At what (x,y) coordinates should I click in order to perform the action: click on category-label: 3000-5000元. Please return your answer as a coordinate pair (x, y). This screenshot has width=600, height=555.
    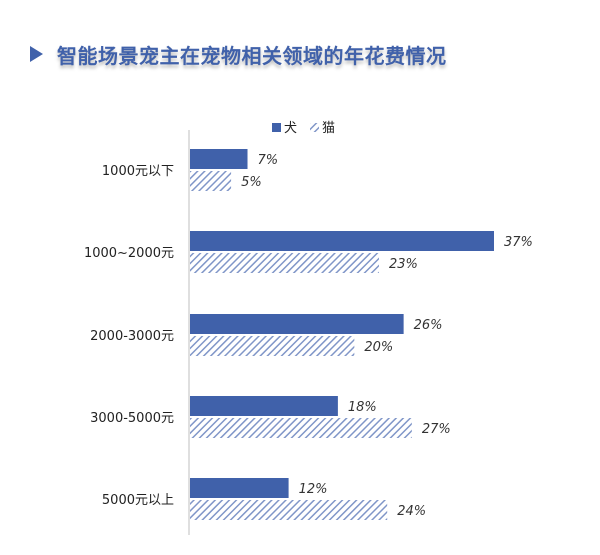
    Looking at the image, I should click on (132, 418).